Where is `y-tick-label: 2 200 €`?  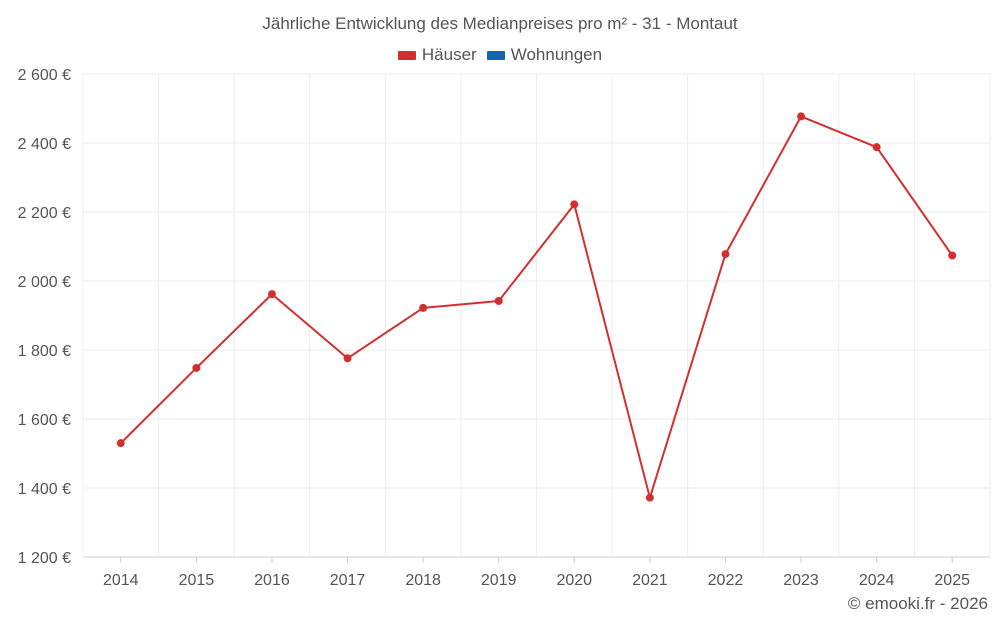 y-tick-label: 2 200 € is located at coordinates (44, 213).